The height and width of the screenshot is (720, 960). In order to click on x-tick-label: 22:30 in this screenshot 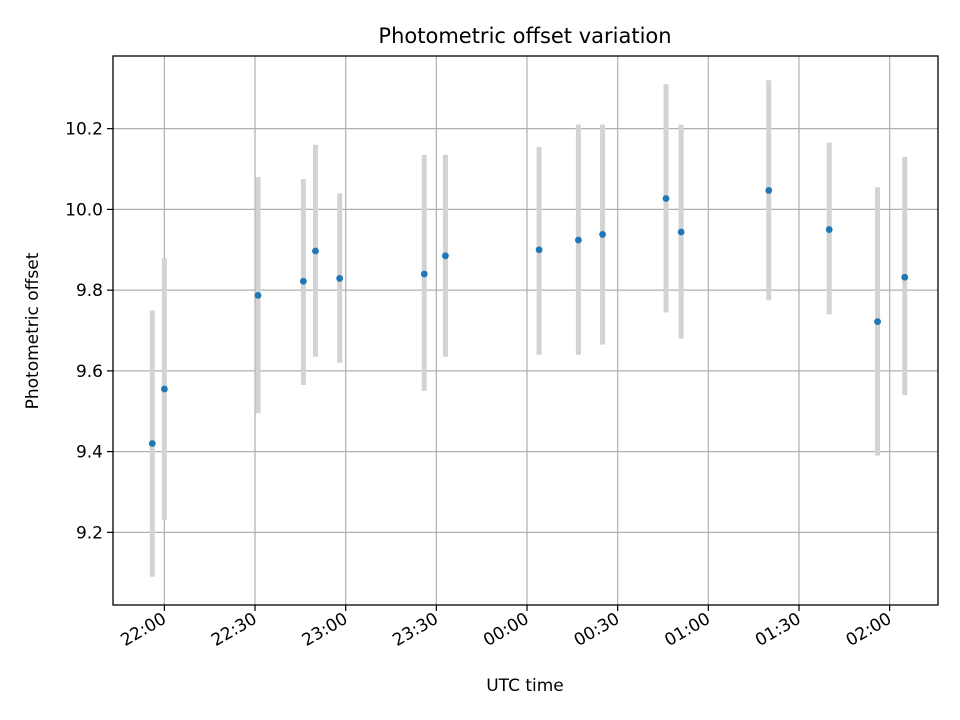, I will do `click(234, 630)`.